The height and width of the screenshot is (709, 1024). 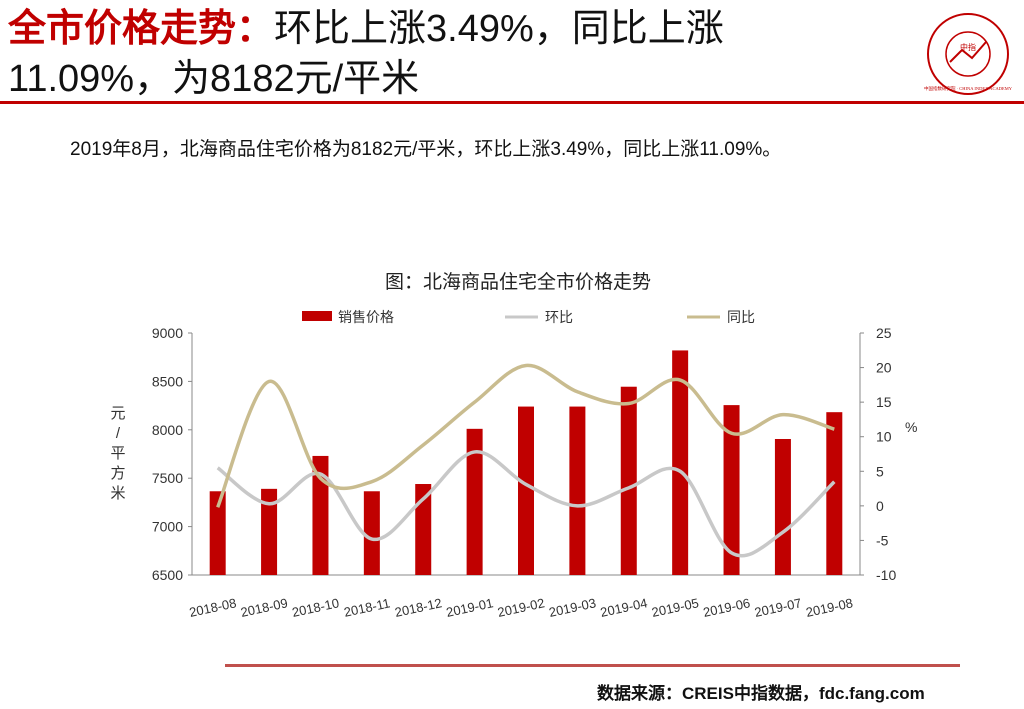 I want to click on y-right-tick-label: 20, so click(x=884, y=368).